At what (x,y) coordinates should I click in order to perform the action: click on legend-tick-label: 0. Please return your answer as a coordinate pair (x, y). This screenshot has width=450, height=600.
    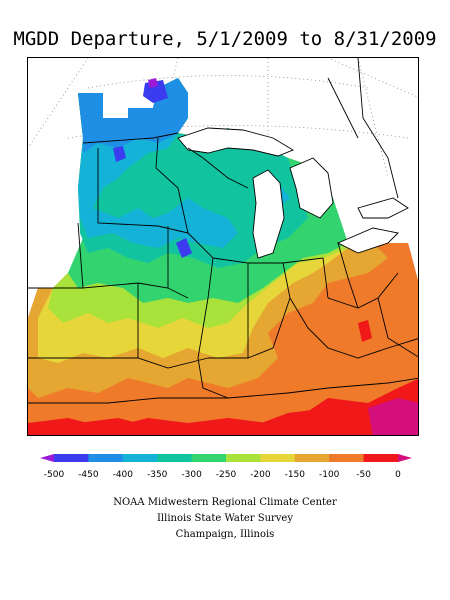
    Looking at the image, I should click on (398, 475).